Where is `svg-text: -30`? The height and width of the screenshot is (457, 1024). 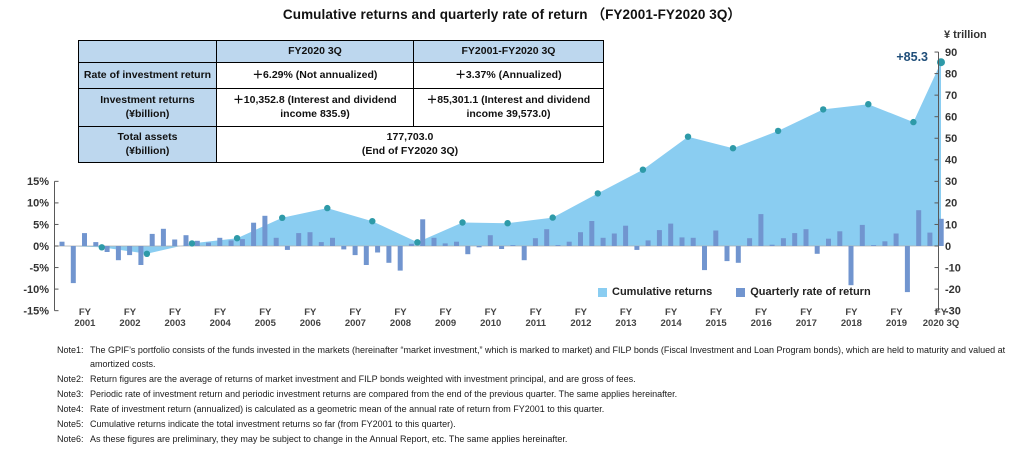
svg-text: -30 is located at coordinates (953, 311).